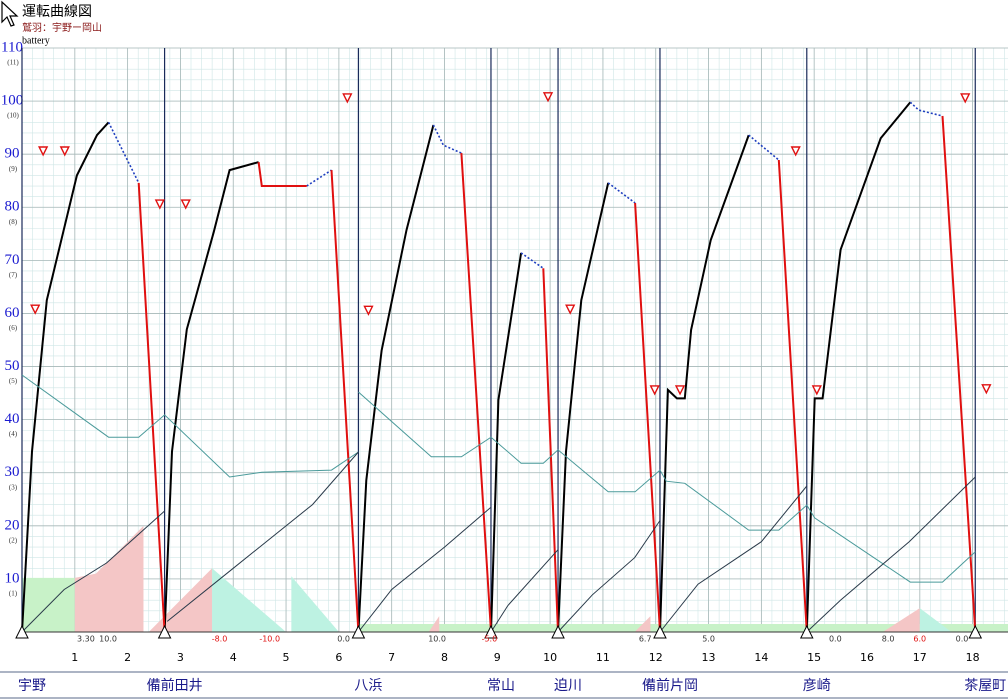  What do you see at coordinates (550, 657) in the screenshot?
I see `x-tick-label: 10` at bounding box center [550, 657].